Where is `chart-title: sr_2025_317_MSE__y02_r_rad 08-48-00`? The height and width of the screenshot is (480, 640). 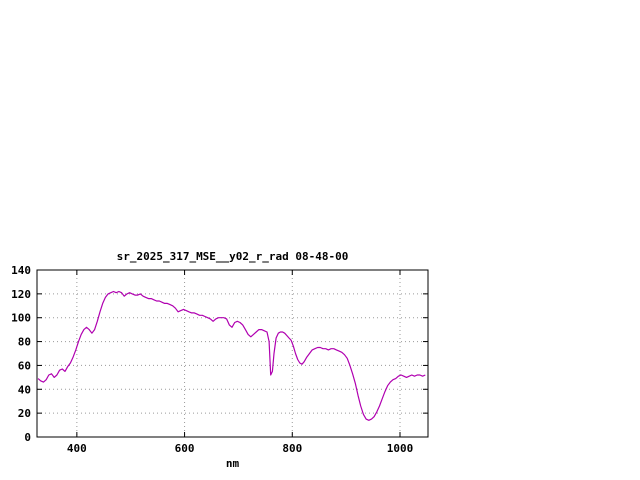 chart-title: sr_2025_317_MSE__y02_r_rad 08-48-00 is located at coordinates (232, 256).